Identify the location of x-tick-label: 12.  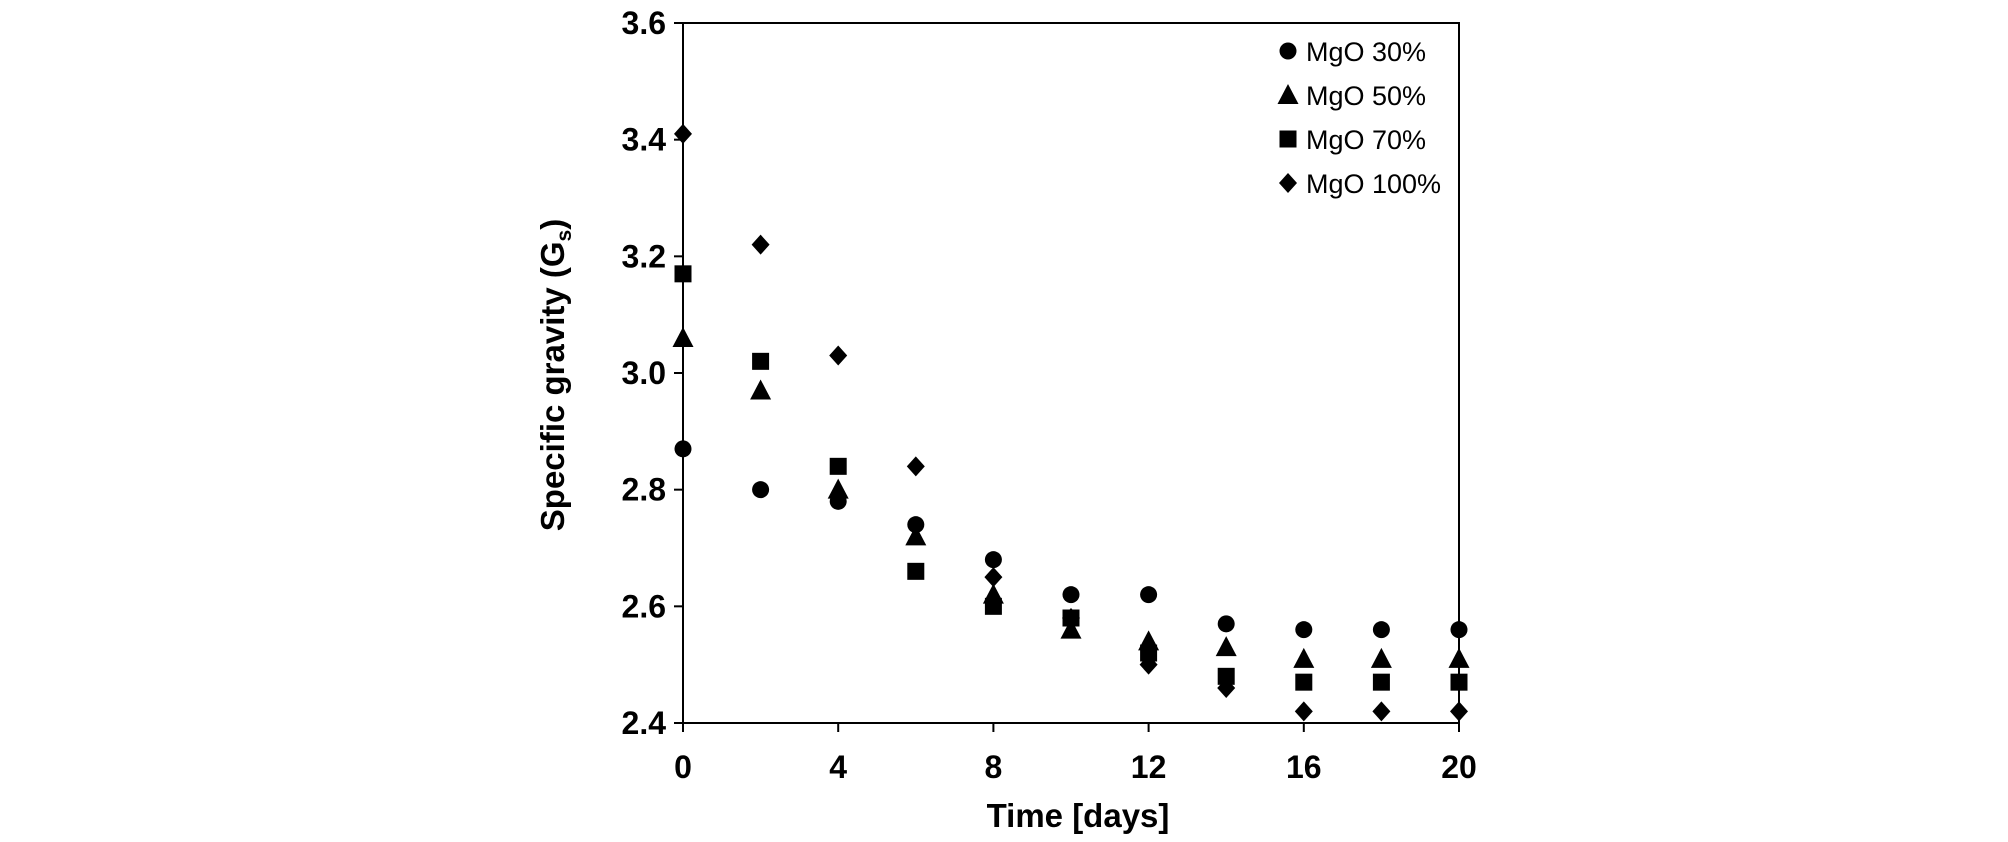
(1149, 767).